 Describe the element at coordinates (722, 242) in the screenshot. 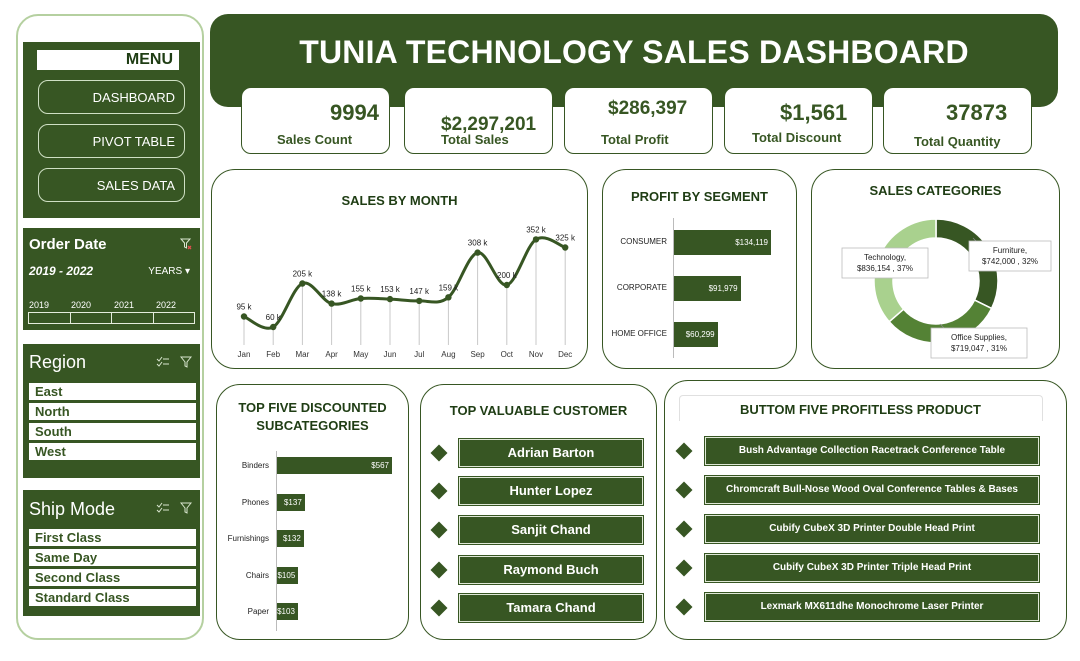

I see `bar: $134,119` at that location.